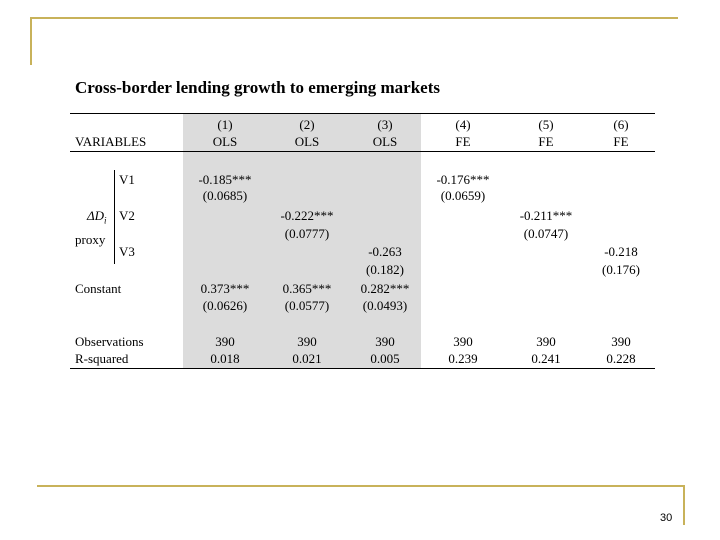  I want to click on frame-top-line, so click(354, 18).